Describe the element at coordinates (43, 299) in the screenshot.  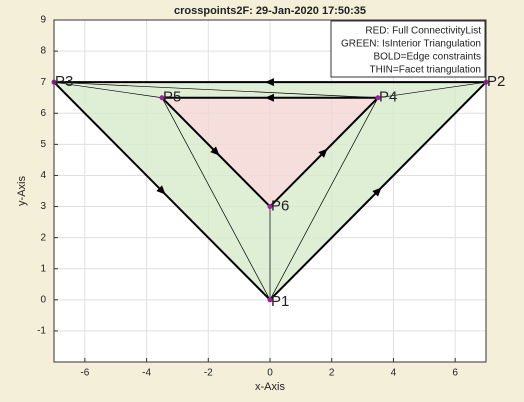
I see `y-tick-label: 0` at that location.